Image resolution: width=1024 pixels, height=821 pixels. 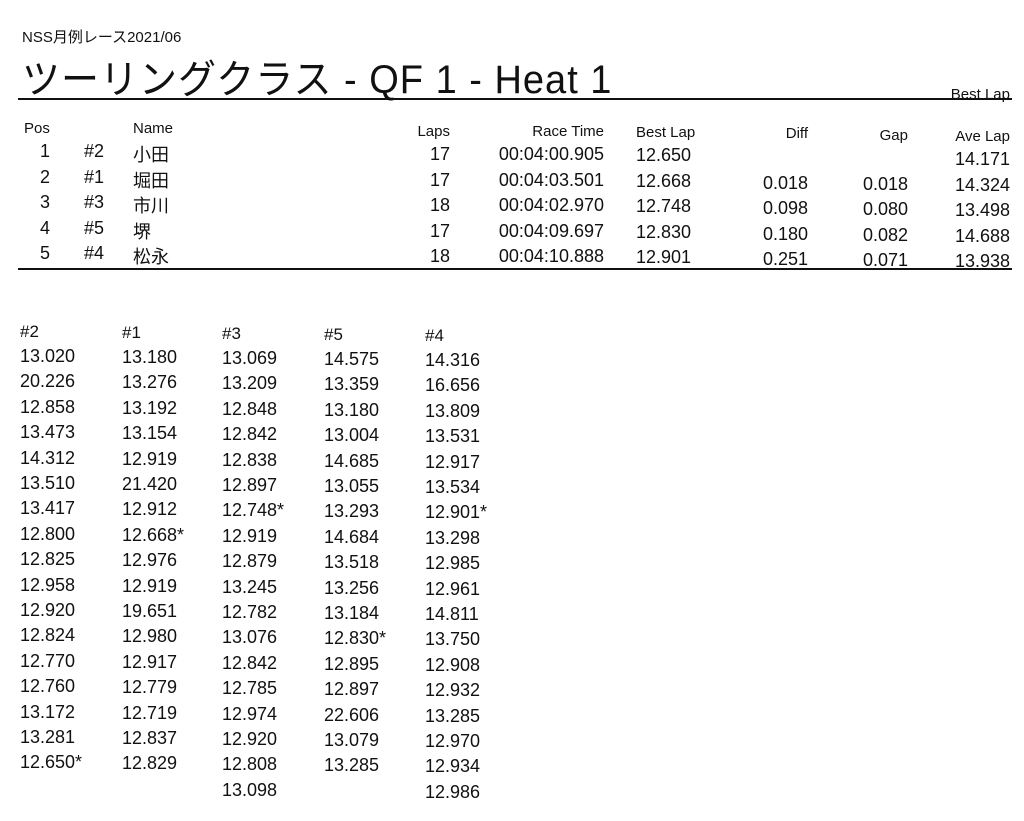 I want to click on result-race-time: 00:04:00.905, so click(x=551, y=154).